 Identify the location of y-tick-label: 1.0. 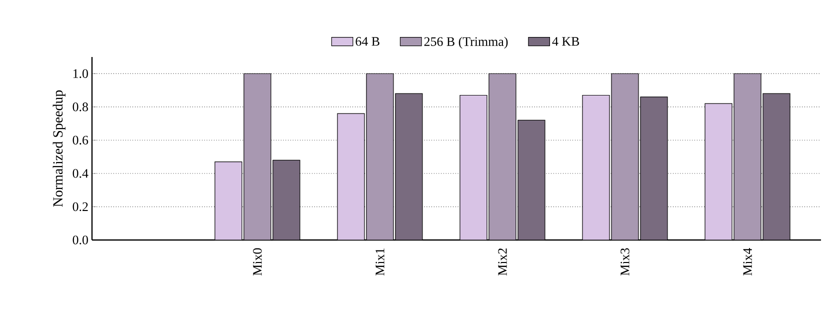
(80, 73).